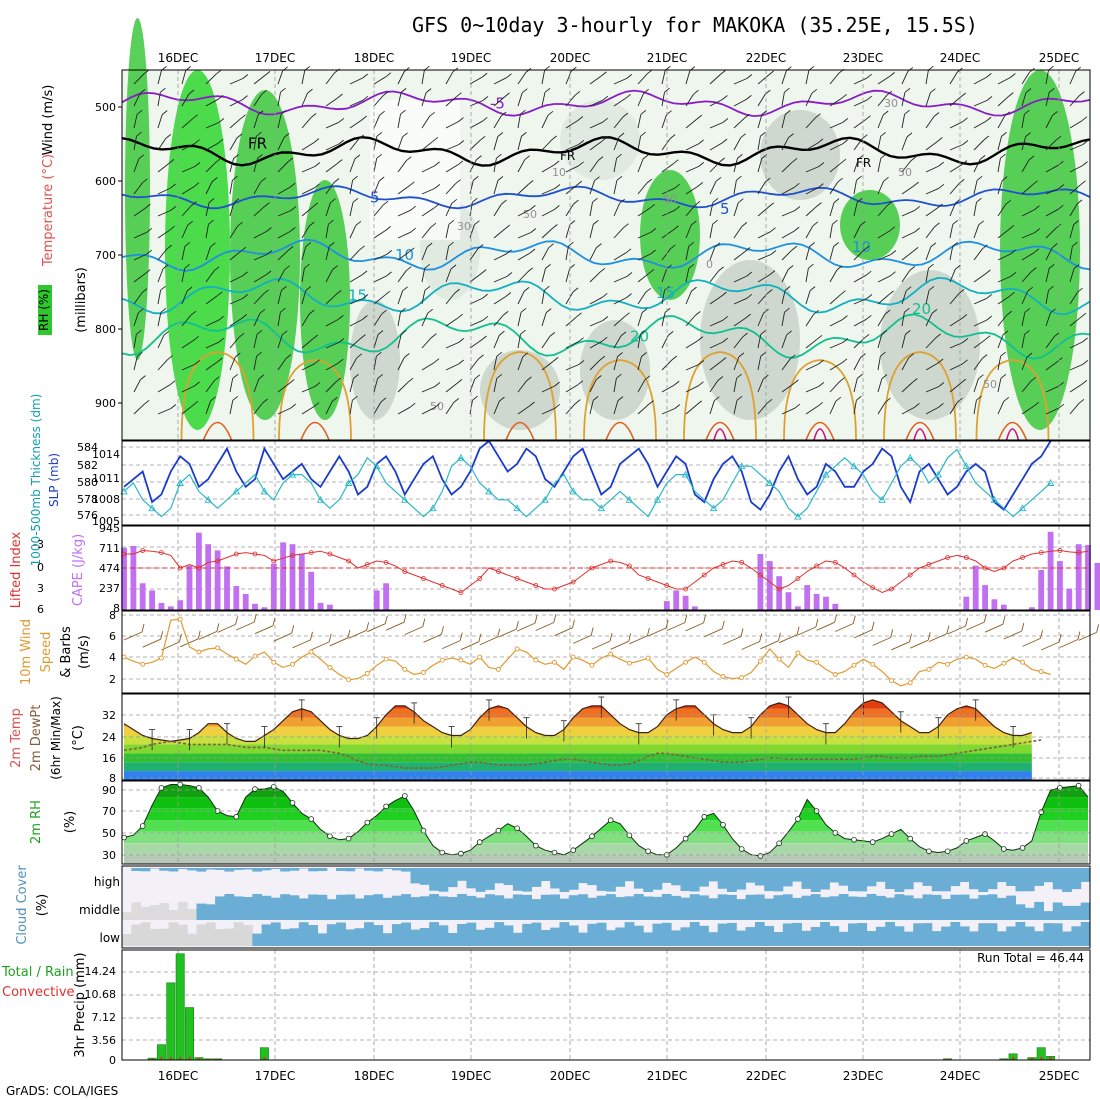 The height and width of the screenshot is (1100, 1100). Describe the element at coordinates (471, 1076) in the screenshot. I see `date-label-bottom: 19DEC` at that location.